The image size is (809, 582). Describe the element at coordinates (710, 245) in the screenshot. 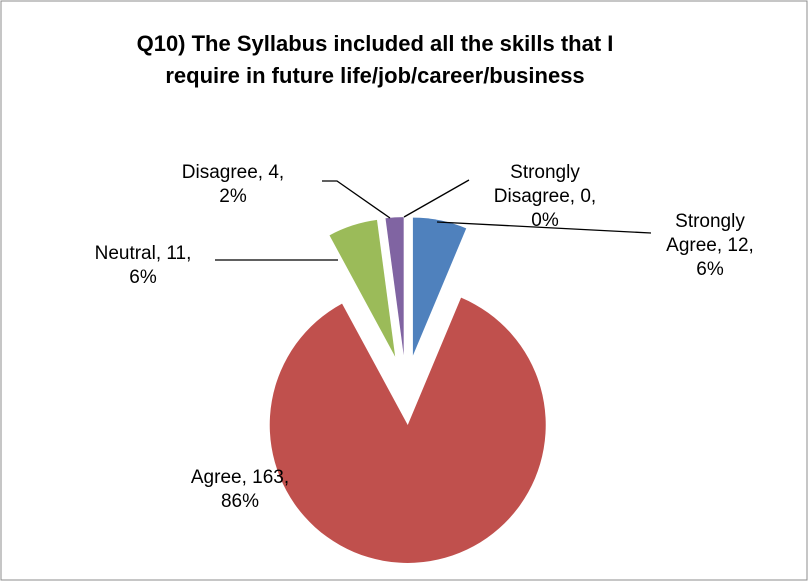

I see `data-label: Strongly Agree, 12, 6%` at that location.